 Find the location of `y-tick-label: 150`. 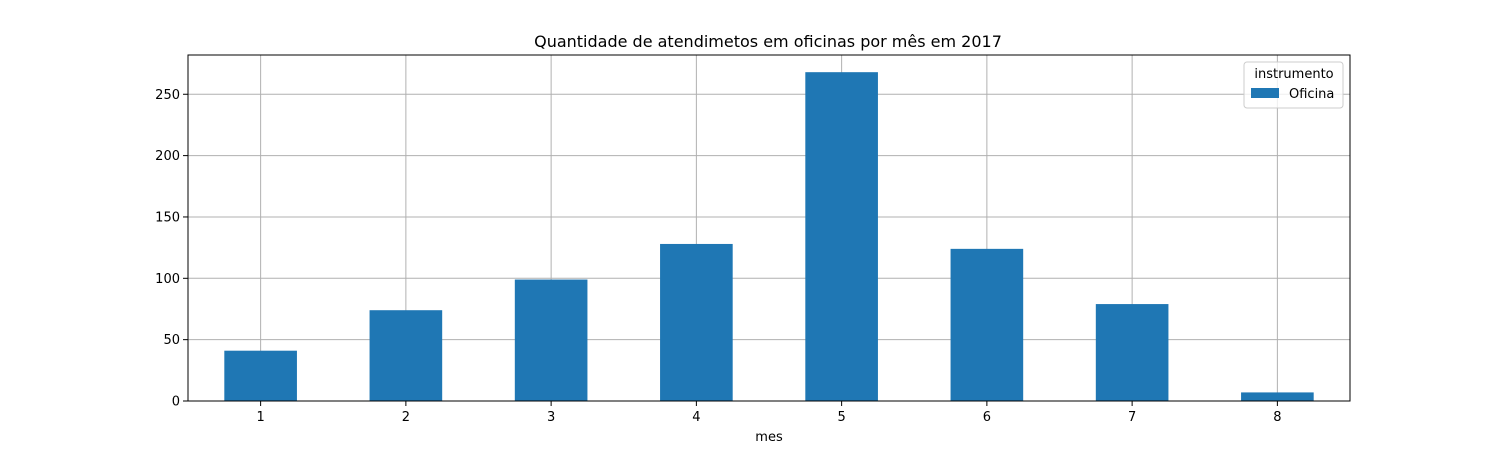

y-tick-label: 150 is located at coordinates (167, 217).